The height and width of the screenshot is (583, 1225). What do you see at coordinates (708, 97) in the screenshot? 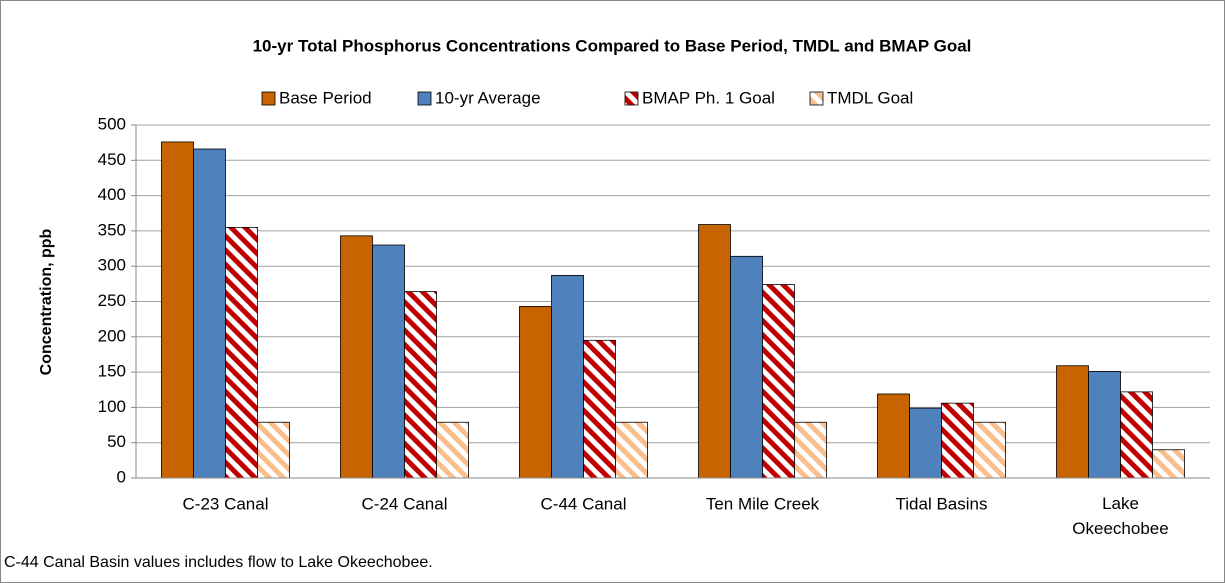
I see `legend-label: BMAP Ph. 1 Goal` at bounding box center [708, 97].